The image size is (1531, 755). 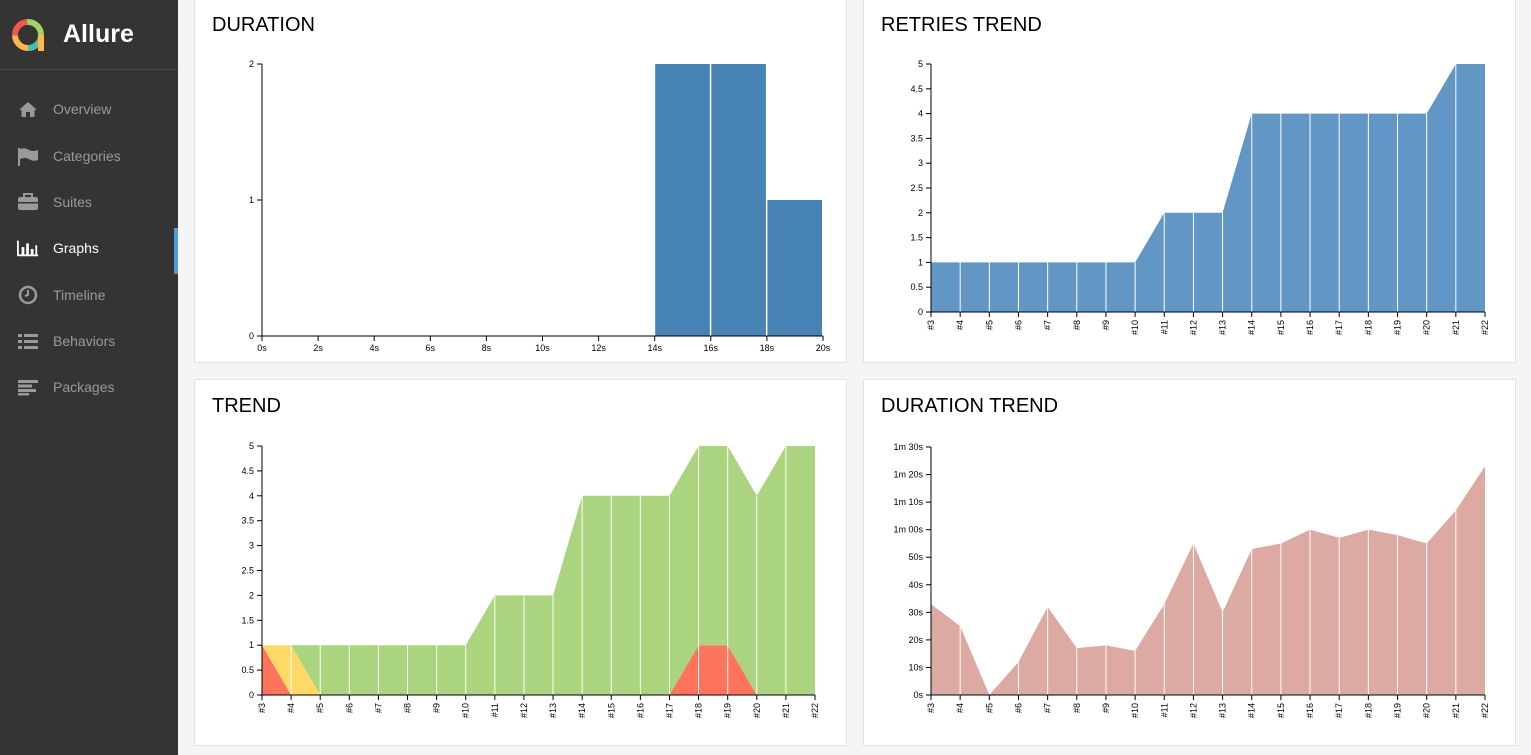 I want to click on x-tick-label: #14, so click(x=1252, y=710).